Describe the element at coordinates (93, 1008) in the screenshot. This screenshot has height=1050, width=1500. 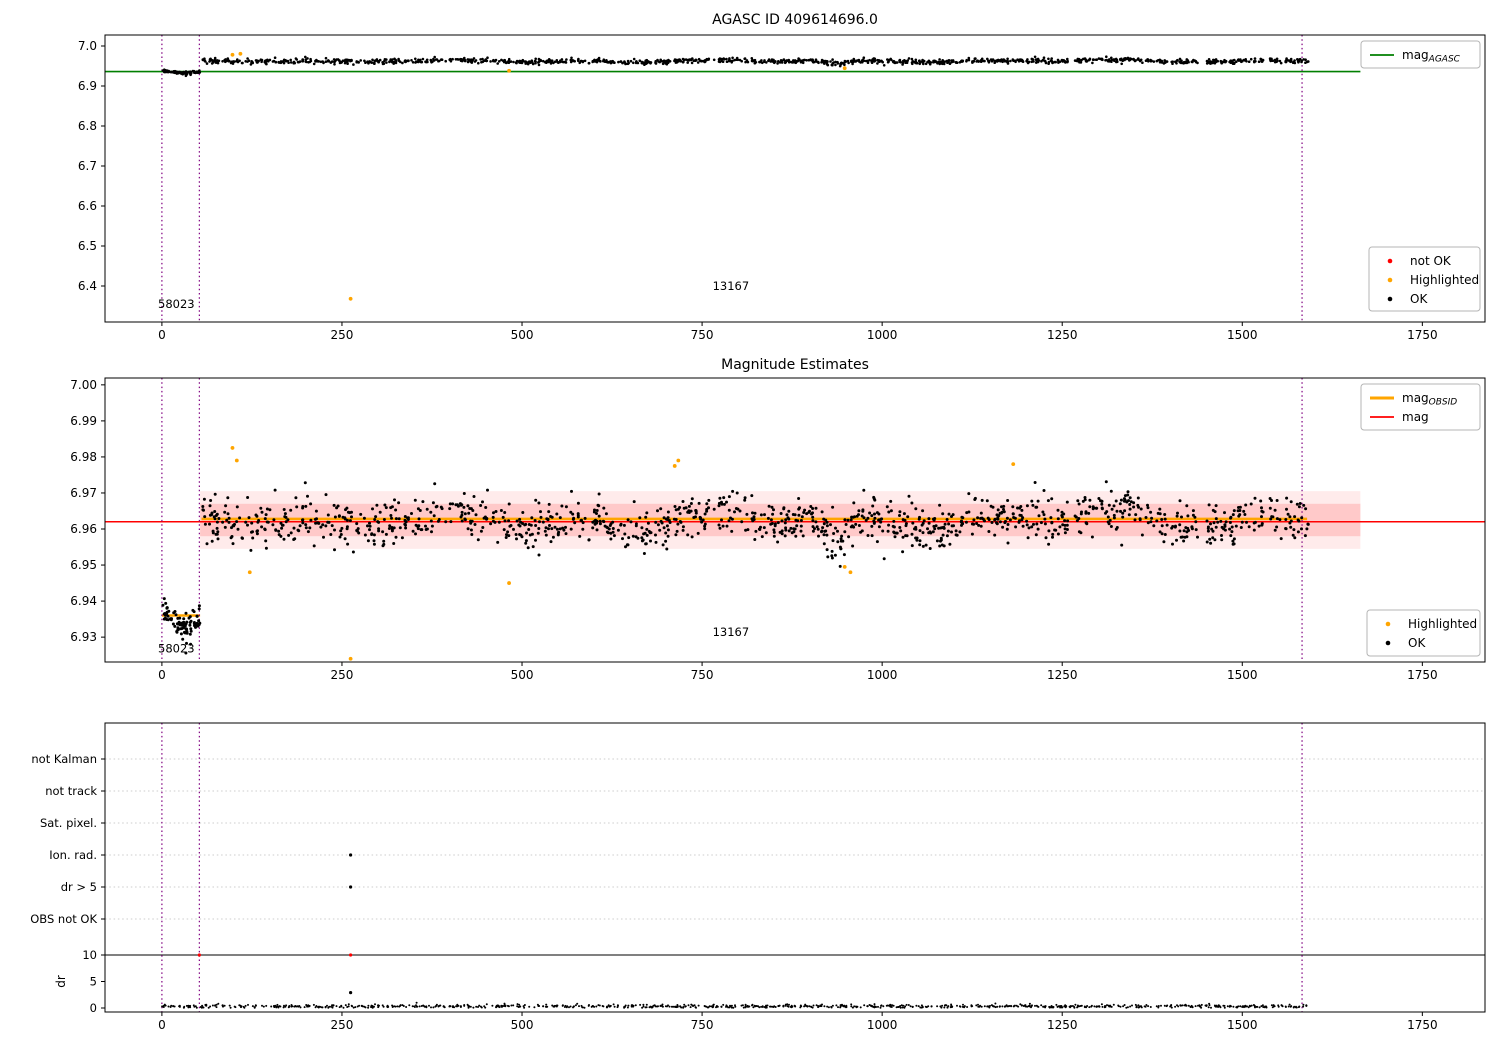
I see `dr-tick-label: 0` at that location.